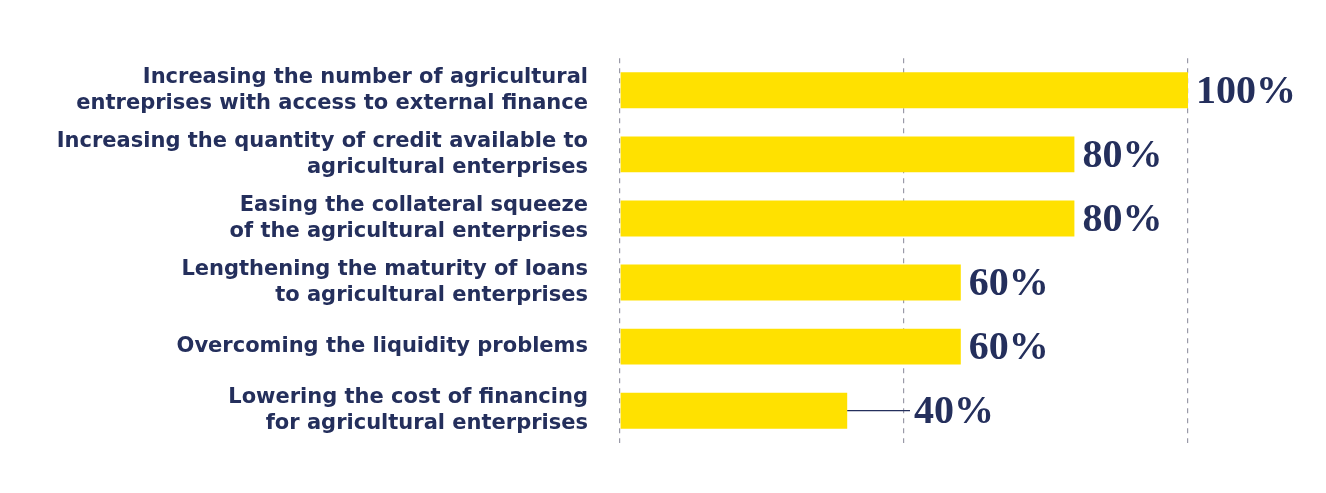 The width and height of the screenshot is (1326, 493). What do you see at coordinates (408, 217) in the screenshot?
I see `y-tick-label: Easing the collateral squeeze of the agricultural enterprises` at bounding box center [408, 217].